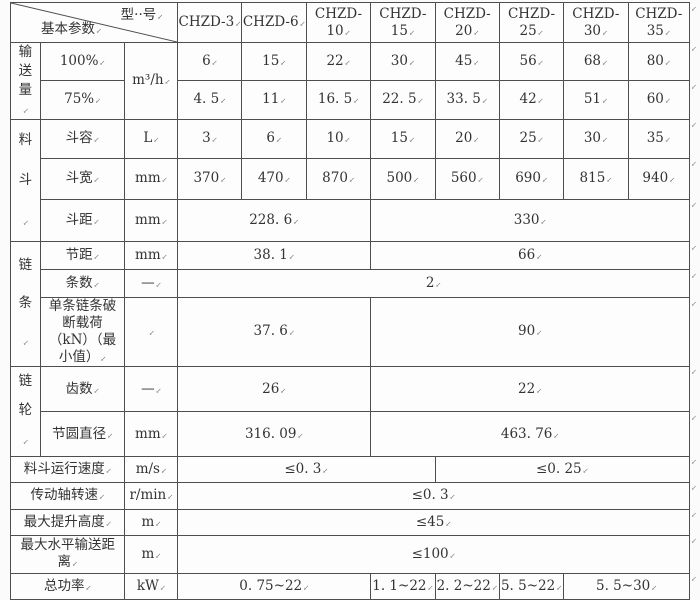 The width and height of the screenshot is (700, 600). I want to click on value-cell: 470↙, so click(274, 178).